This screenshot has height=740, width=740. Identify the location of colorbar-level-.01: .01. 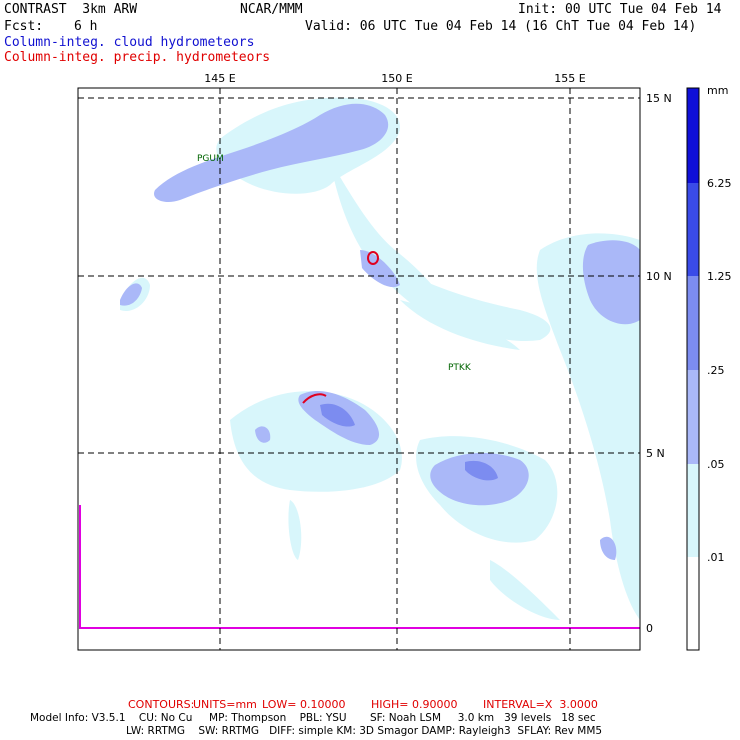
(716, 557).